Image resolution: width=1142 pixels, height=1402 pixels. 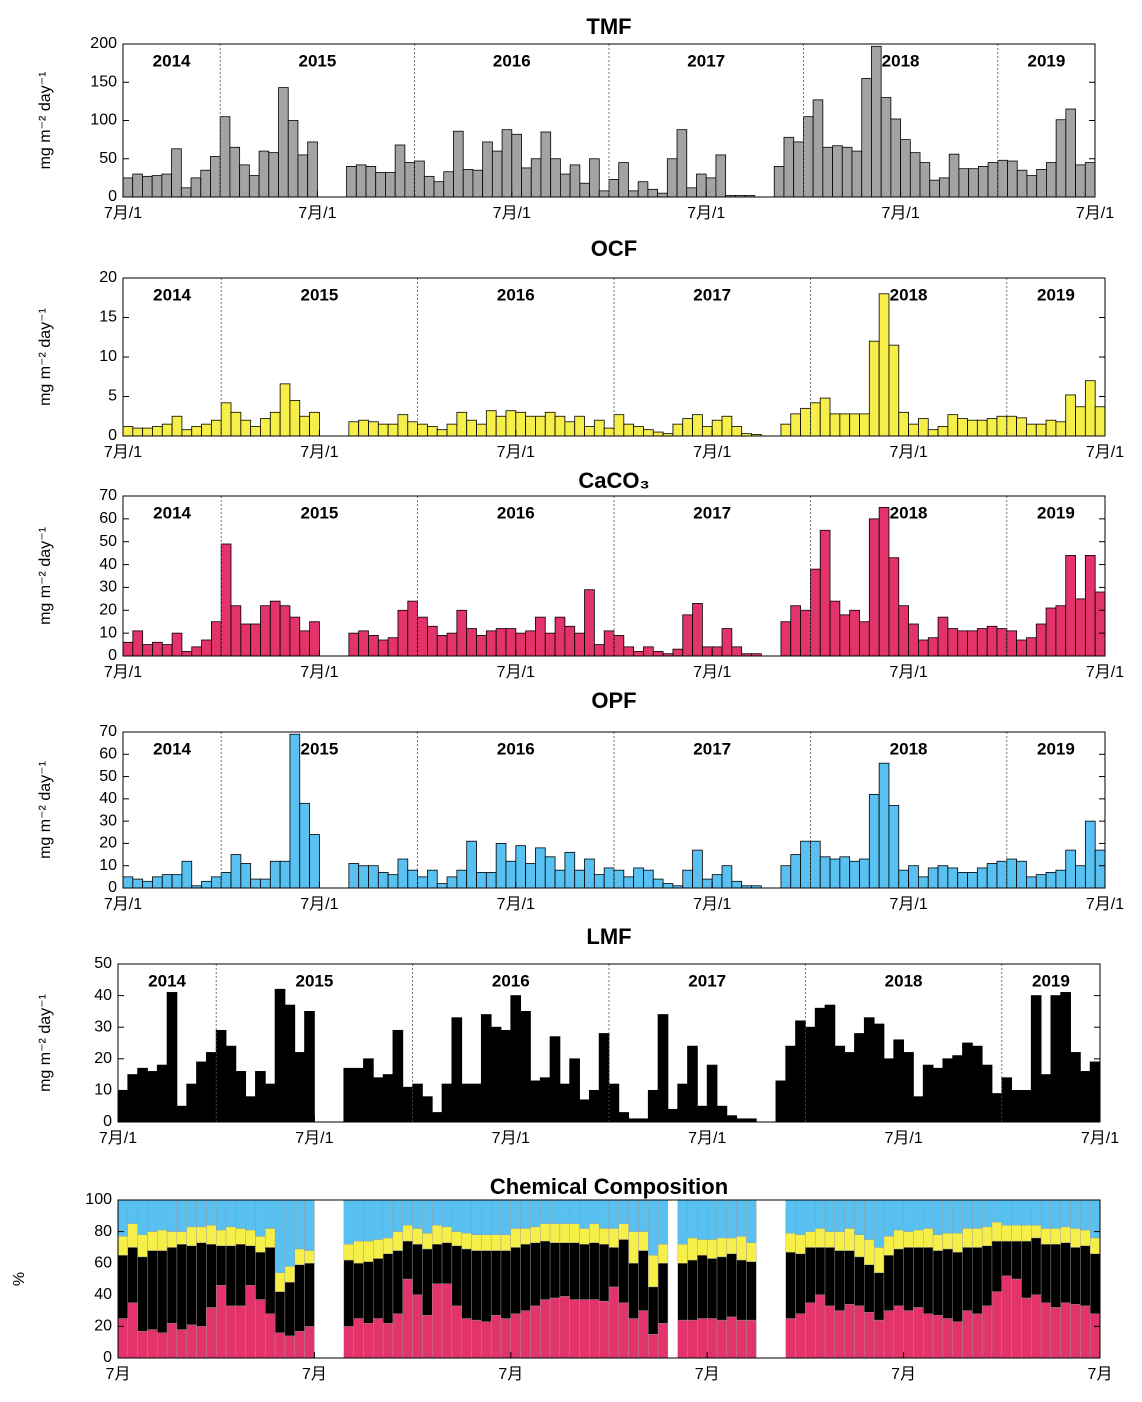 What do you see at coordinates (516, 512) in the screenshot?
I see `year-label: 2016` at bounding box center [516, 512].